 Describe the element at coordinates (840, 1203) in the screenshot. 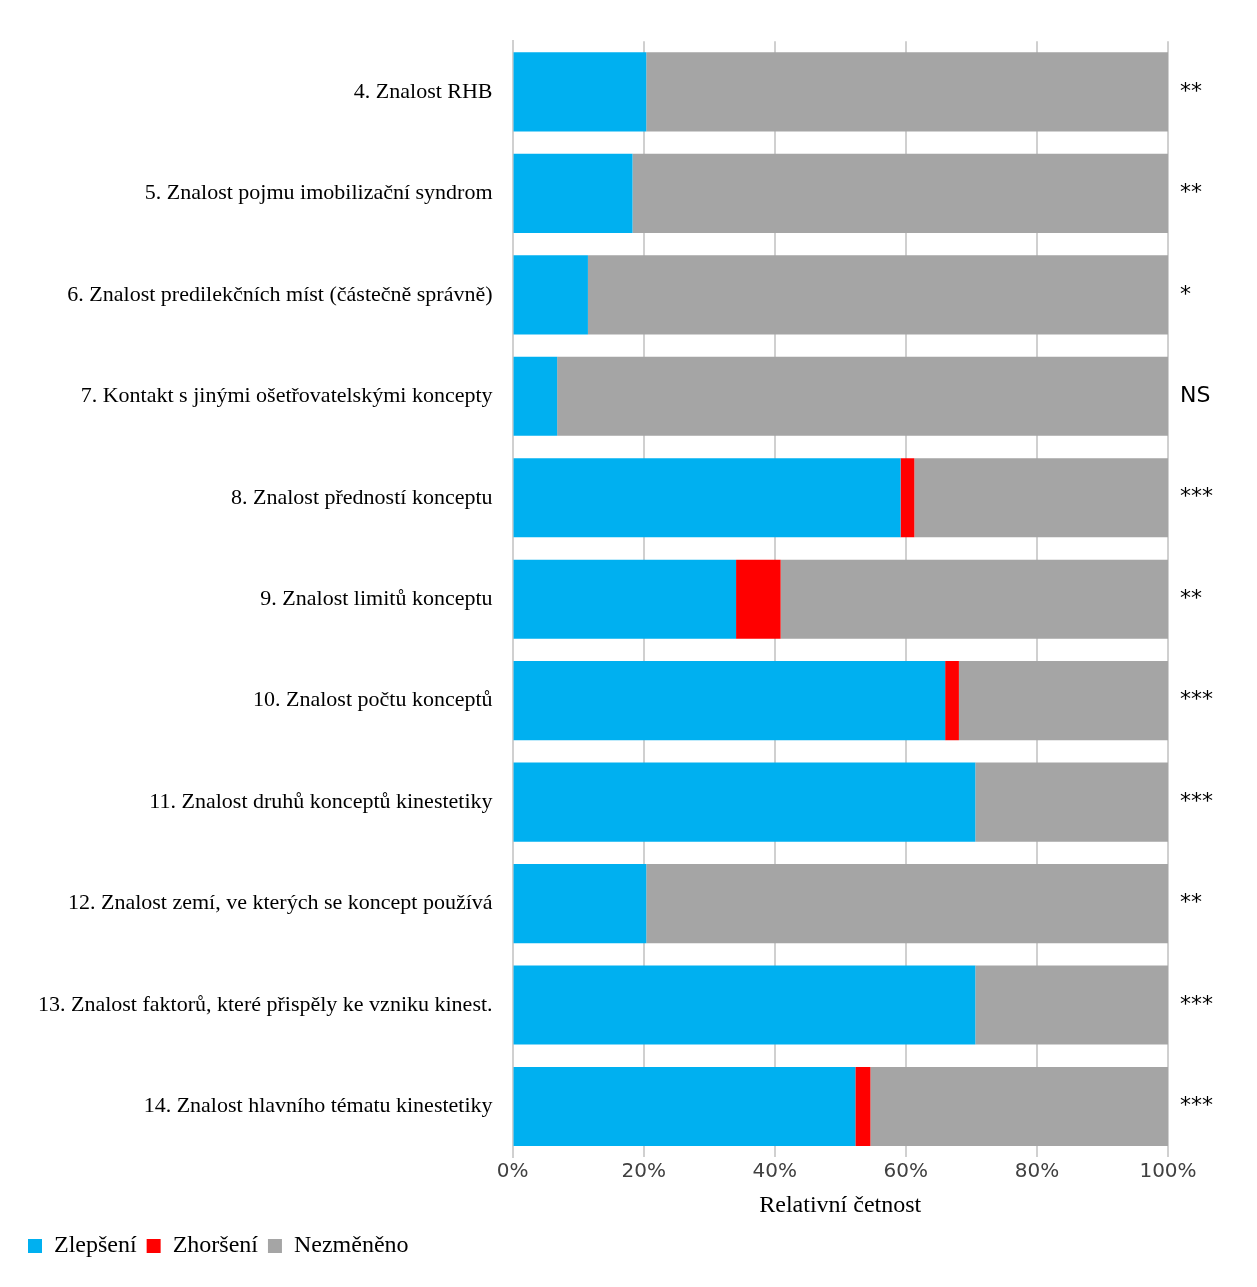

I see `x-axis-title: Relativní četnost` at that location.